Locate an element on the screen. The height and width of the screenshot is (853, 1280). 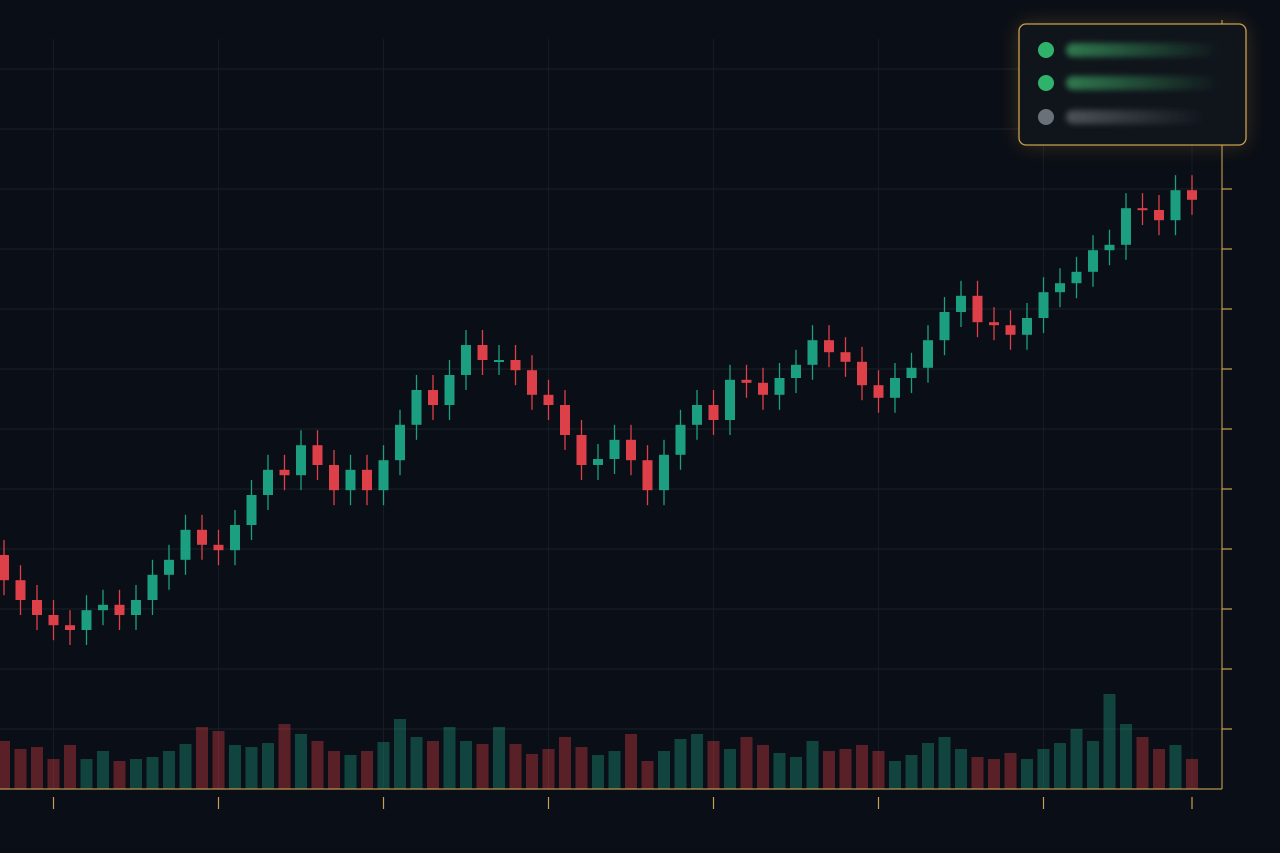
legend-dot is located at coordinates (1046, 50).